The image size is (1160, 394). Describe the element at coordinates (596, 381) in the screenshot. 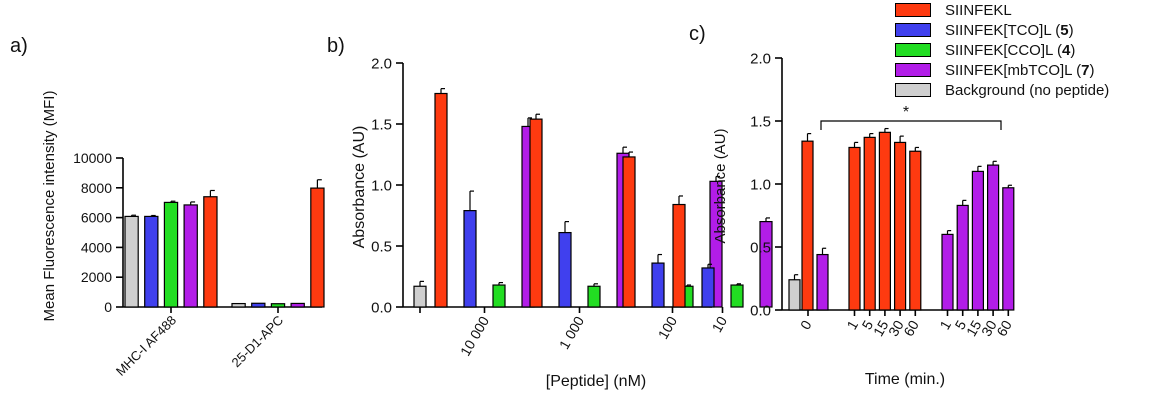

I see `panel-b-xlabel: [Peptide] (nM)` at that location.